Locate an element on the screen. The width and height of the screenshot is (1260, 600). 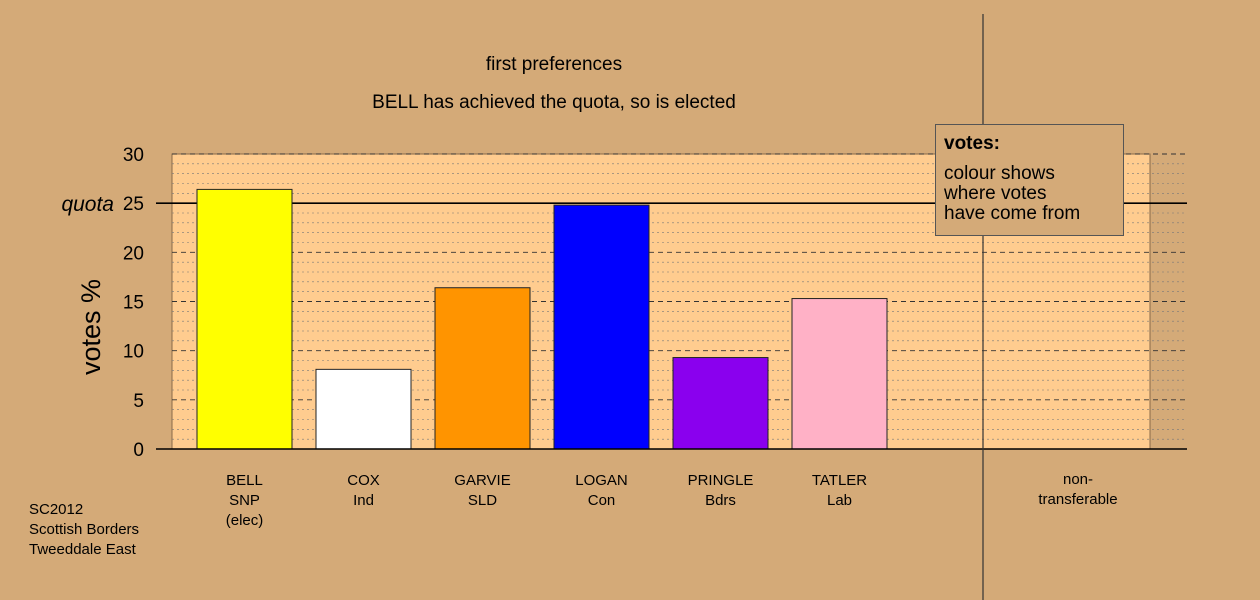
source-note: SC2012 Scottish Borders Tweeddale East is located at coordinates (84, 530).